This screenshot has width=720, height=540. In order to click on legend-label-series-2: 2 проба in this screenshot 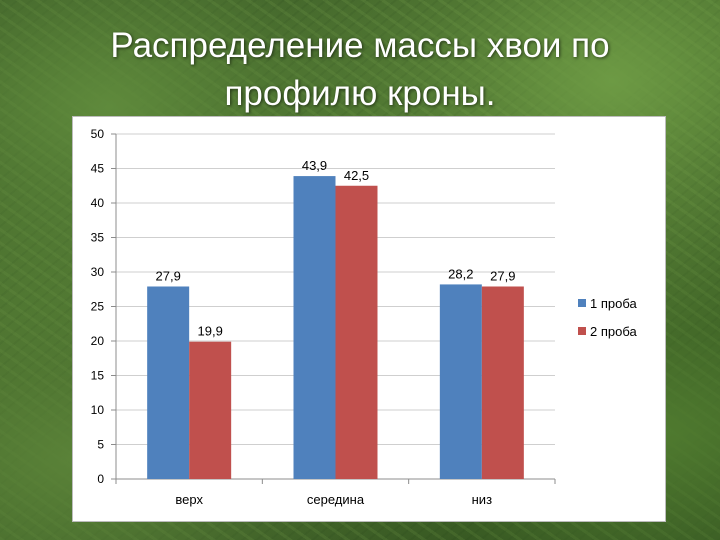, I will do `click(613, 331)`.